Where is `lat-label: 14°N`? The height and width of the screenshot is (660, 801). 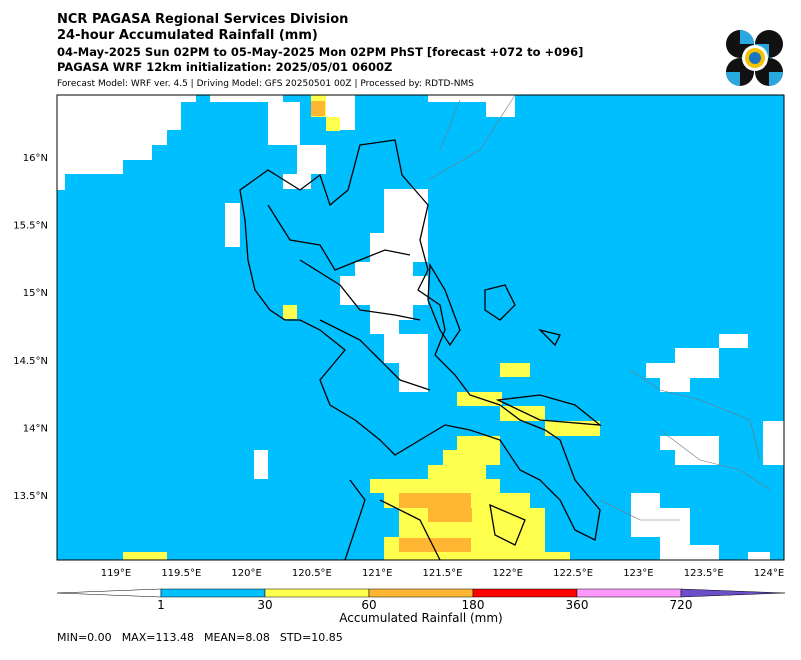
lat-label: 14°N is located at coordinates (35, 428).